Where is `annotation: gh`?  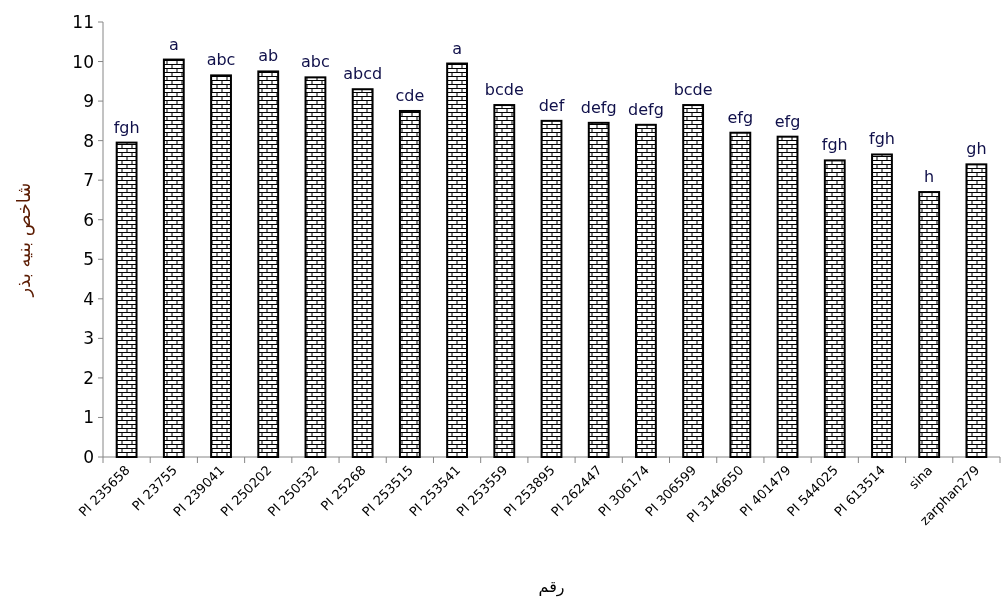 annotation: gh is located at coordinates (976, 149).